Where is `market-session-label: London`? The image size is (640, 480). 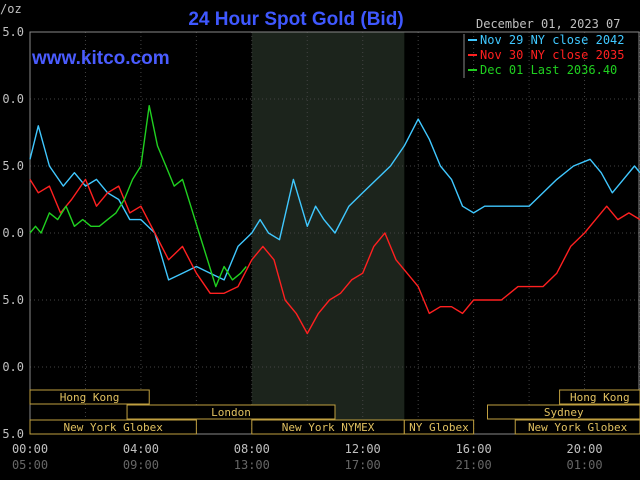
market-session-label: London is located at coordinates (231, 412).